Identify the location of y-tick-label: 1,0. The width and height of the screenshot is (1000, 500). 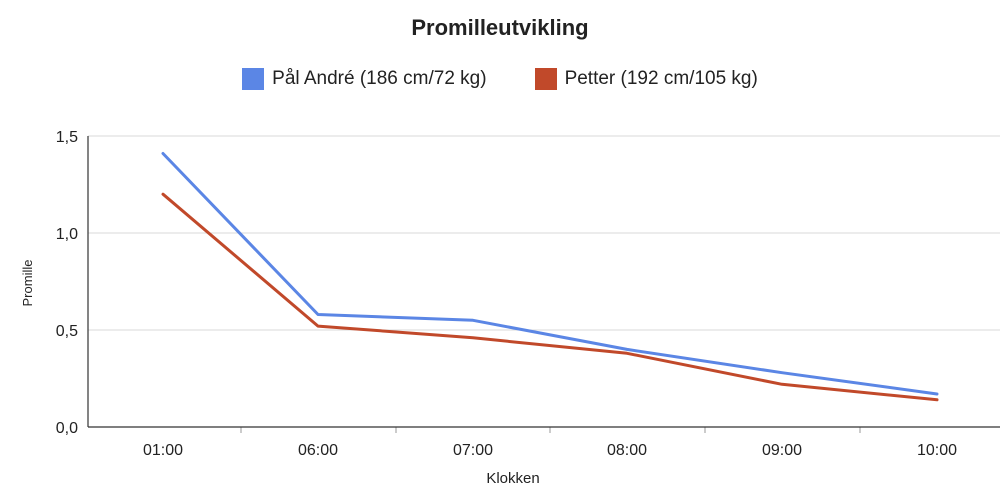
(67, 234).